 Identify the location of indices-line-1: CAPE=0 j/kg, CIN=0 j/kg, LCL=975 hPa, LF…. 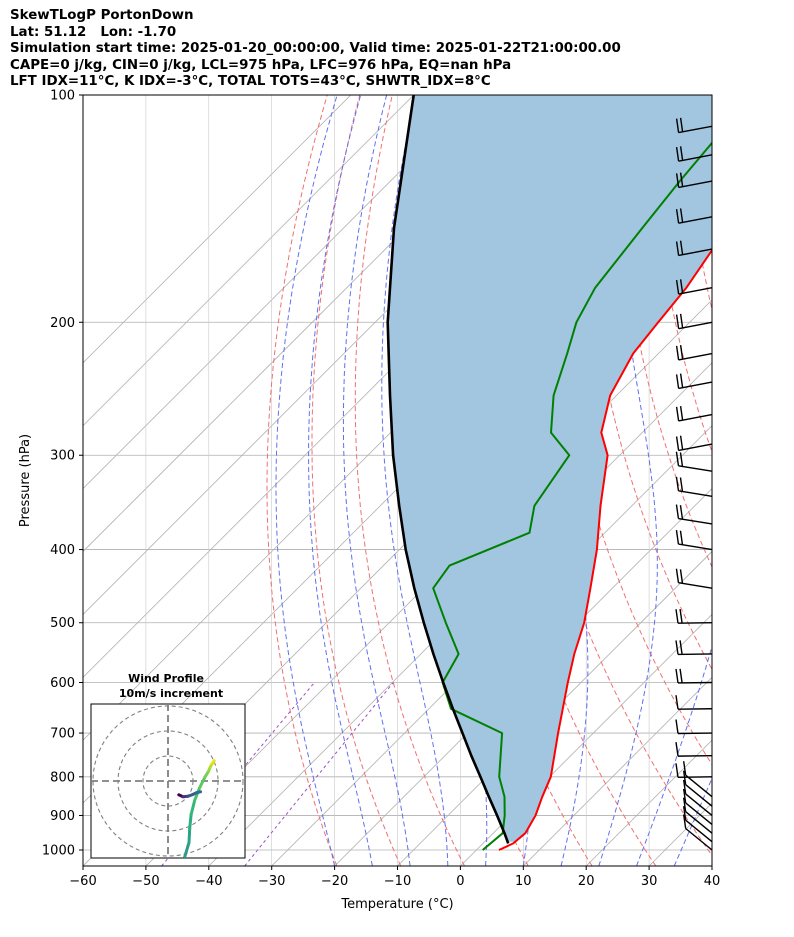
(261, 65).